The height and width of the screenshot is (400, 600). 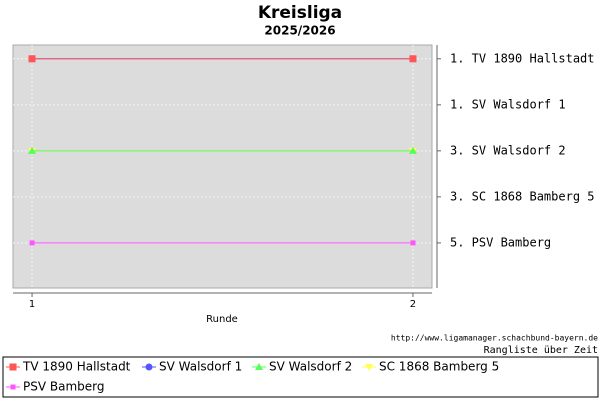 I want to click on y-tick-label: 3. SV Walsdorf 2, so click(x=508, y=150).